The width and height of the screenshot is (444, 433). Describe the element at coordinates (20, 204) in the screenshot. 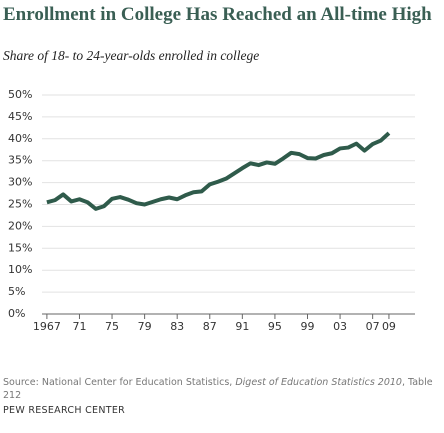

I see `y-tick-label: 25%` at that location.